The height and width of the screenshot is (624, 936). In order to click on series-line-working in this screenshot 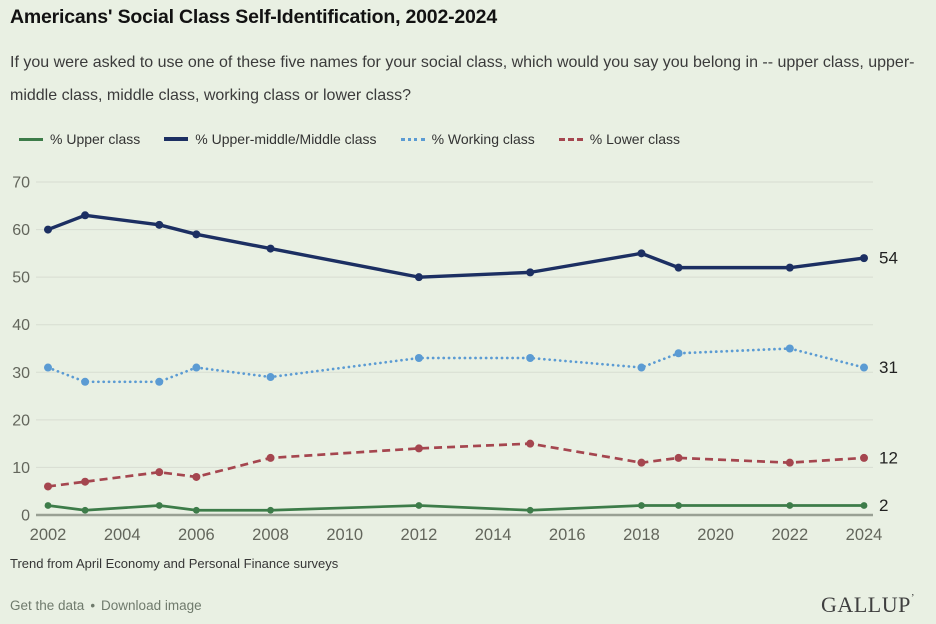, I will do `click(456, 365)`.